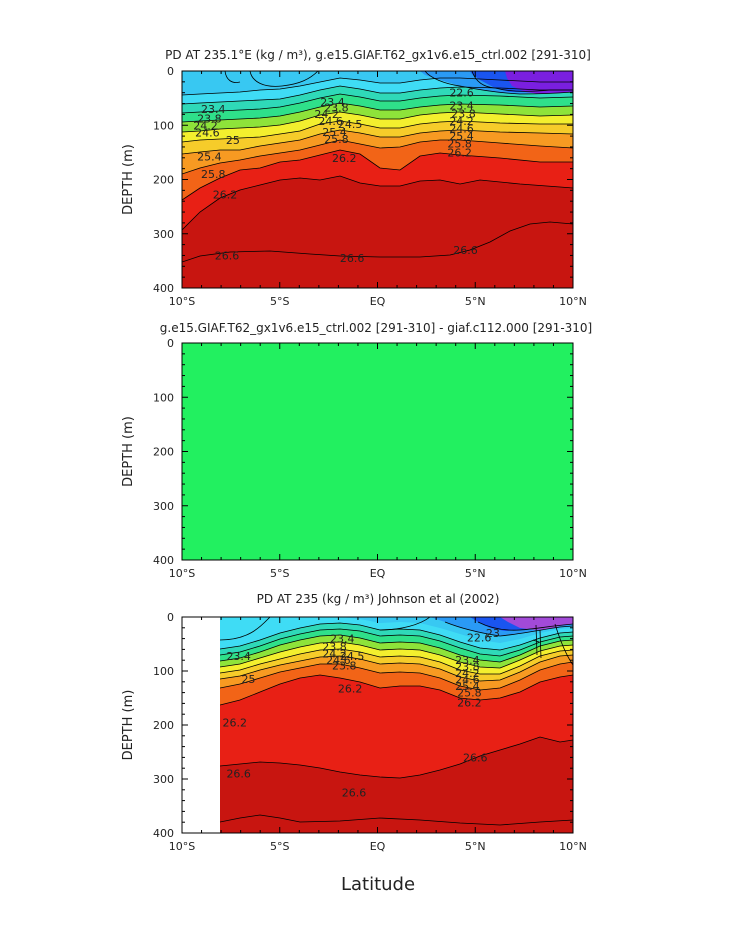 The image size is (733, 945). I want to click on panel-1-y-tick-label: 400, so click(163, 288).